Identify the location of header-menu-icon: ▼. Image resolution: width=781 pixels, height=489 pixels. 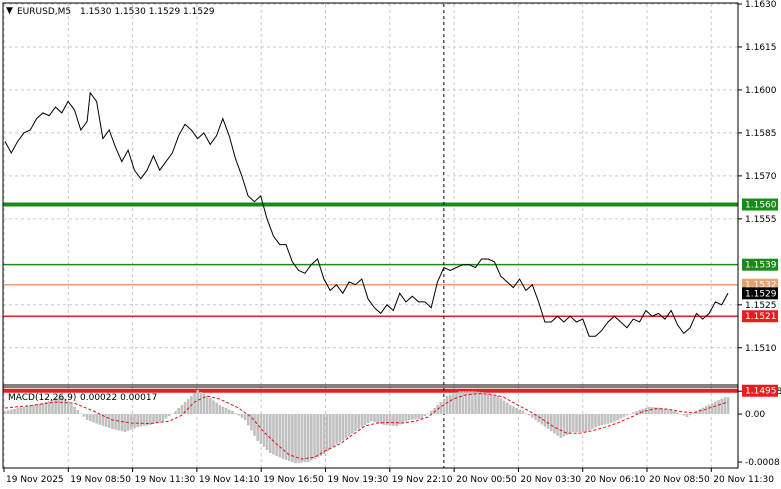
(9, 11).